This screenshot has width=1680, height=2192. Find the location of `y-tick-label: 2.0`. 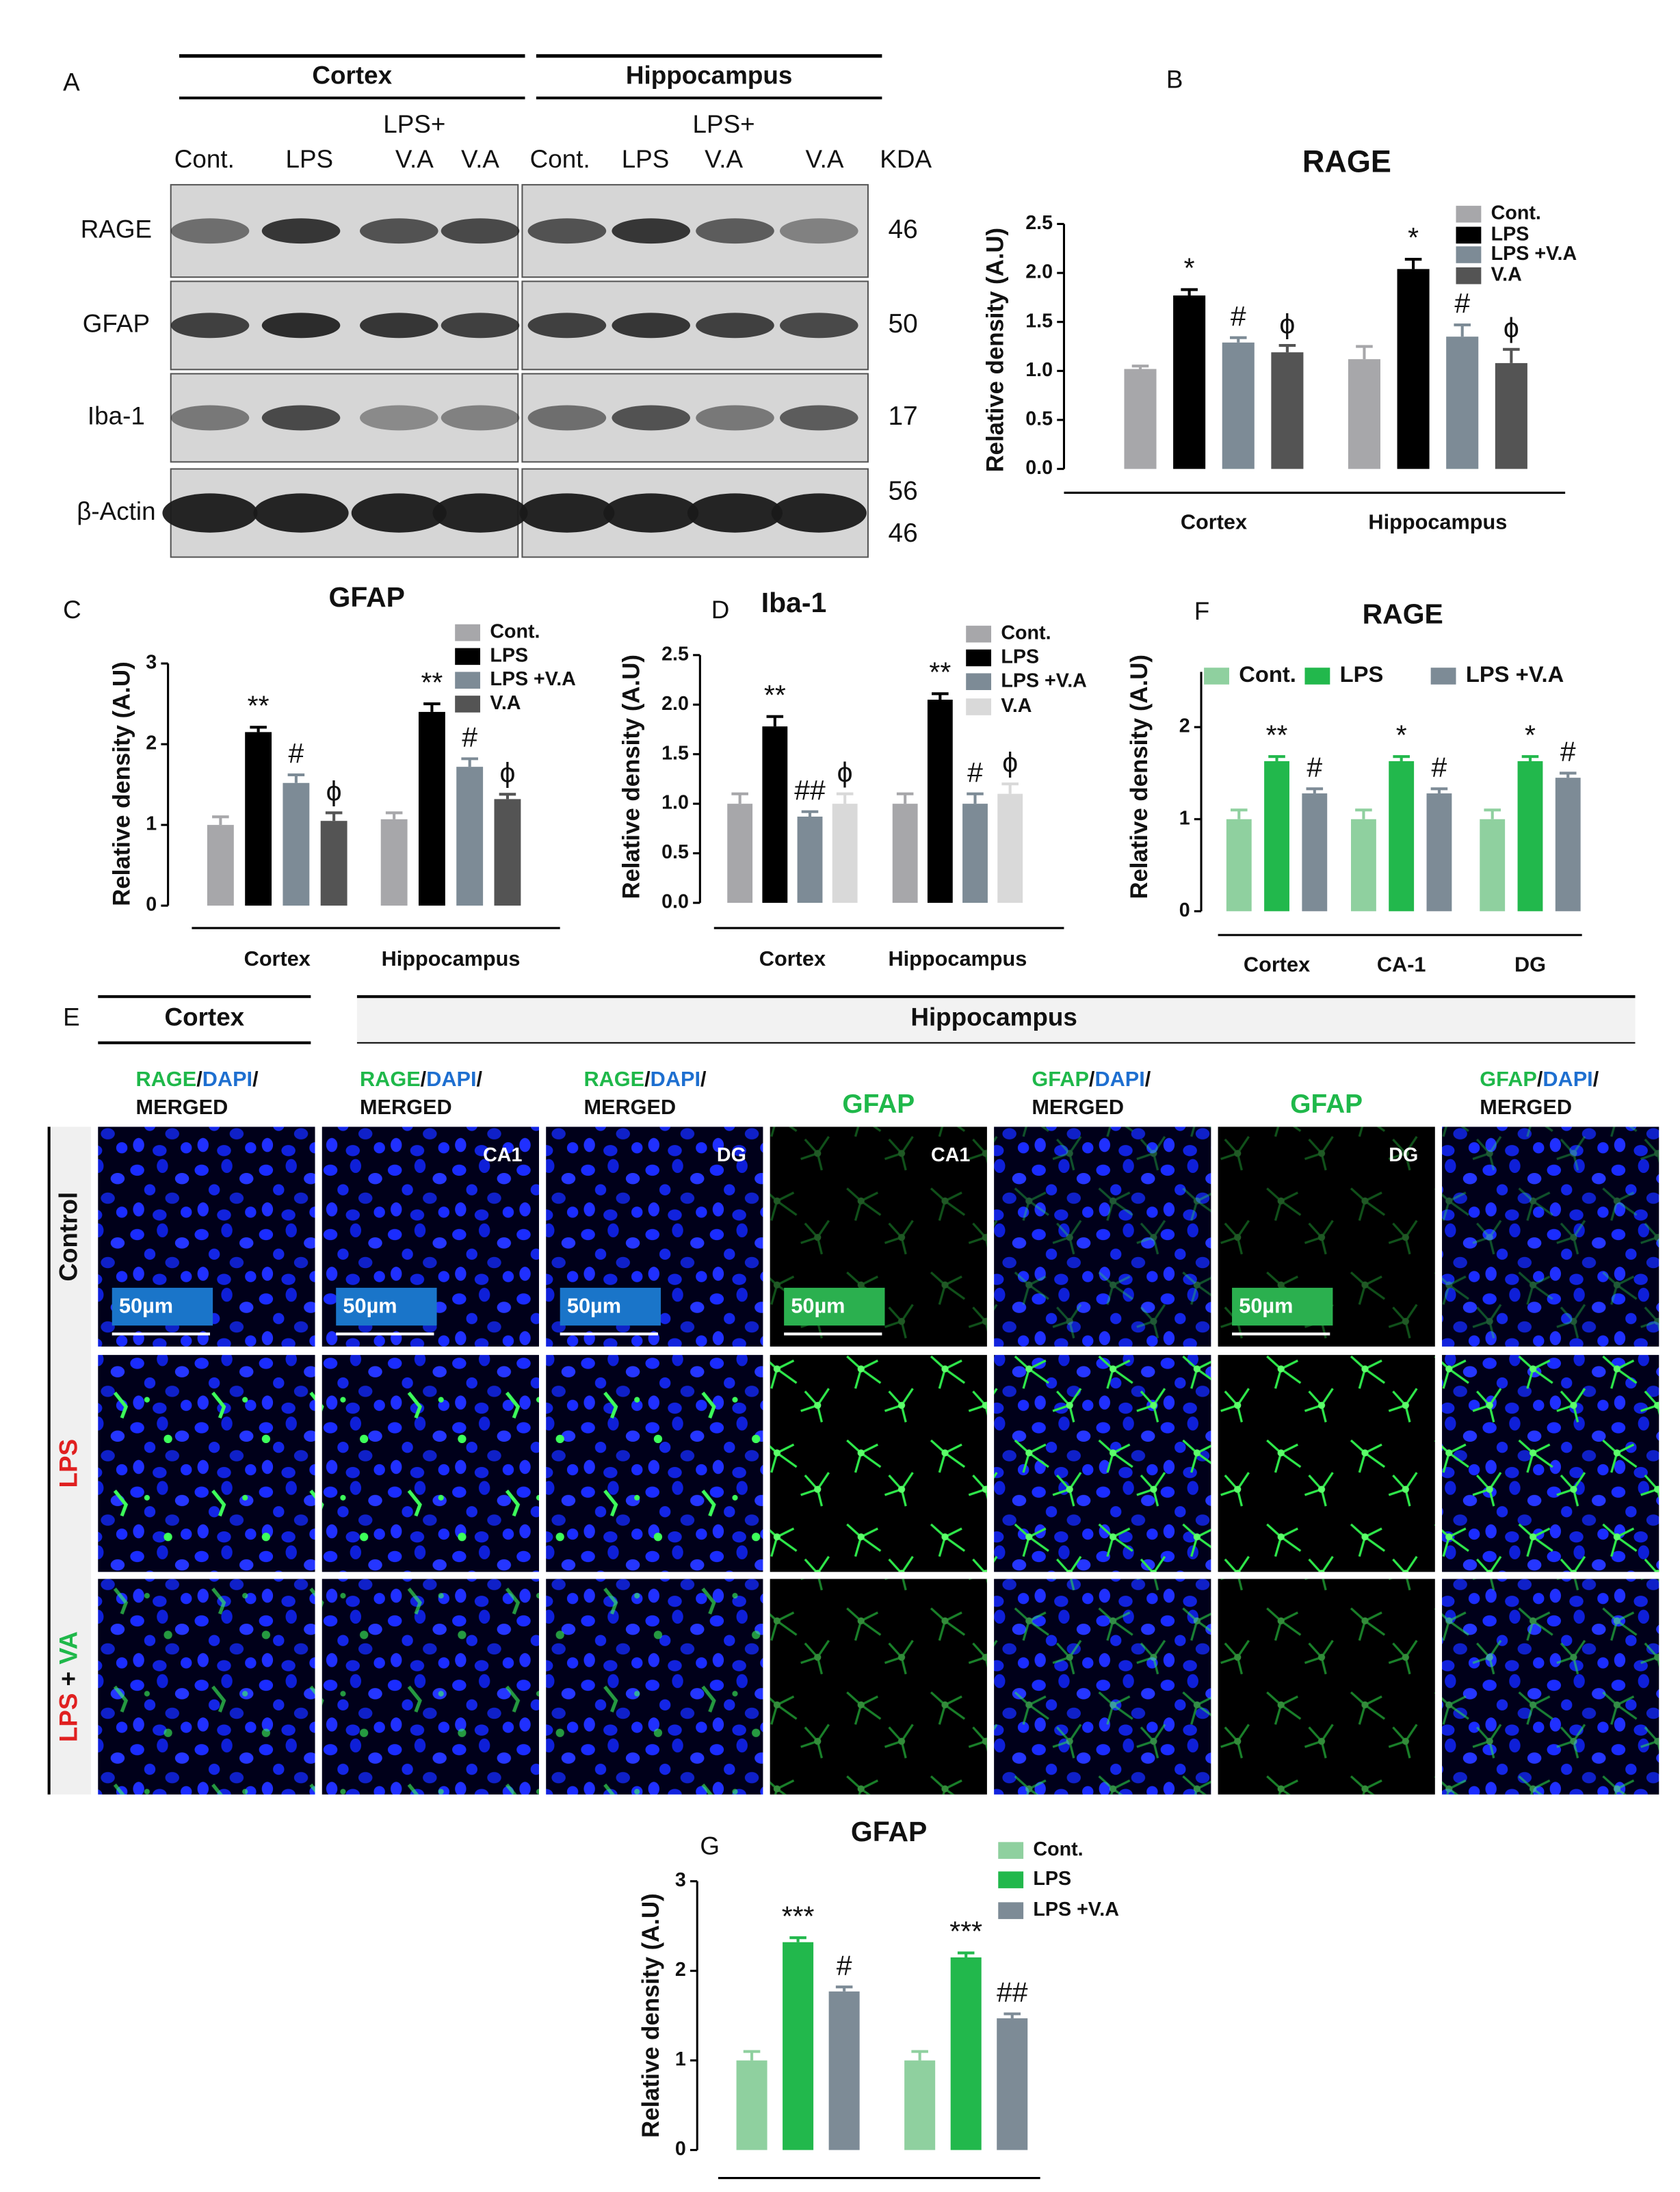

y-tick-label: 2.0 is located at coordinates (675, 704).